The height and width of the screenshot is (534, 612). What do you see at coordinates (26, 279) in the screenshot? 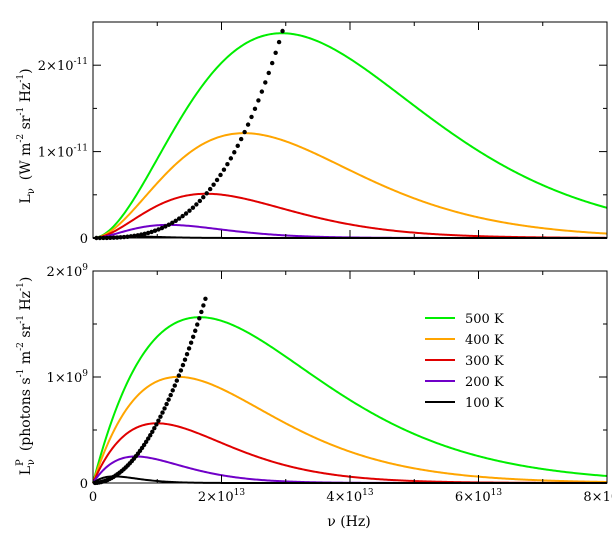
I see `bottom-ylabel-end: )` at bounding box center [26, 279].